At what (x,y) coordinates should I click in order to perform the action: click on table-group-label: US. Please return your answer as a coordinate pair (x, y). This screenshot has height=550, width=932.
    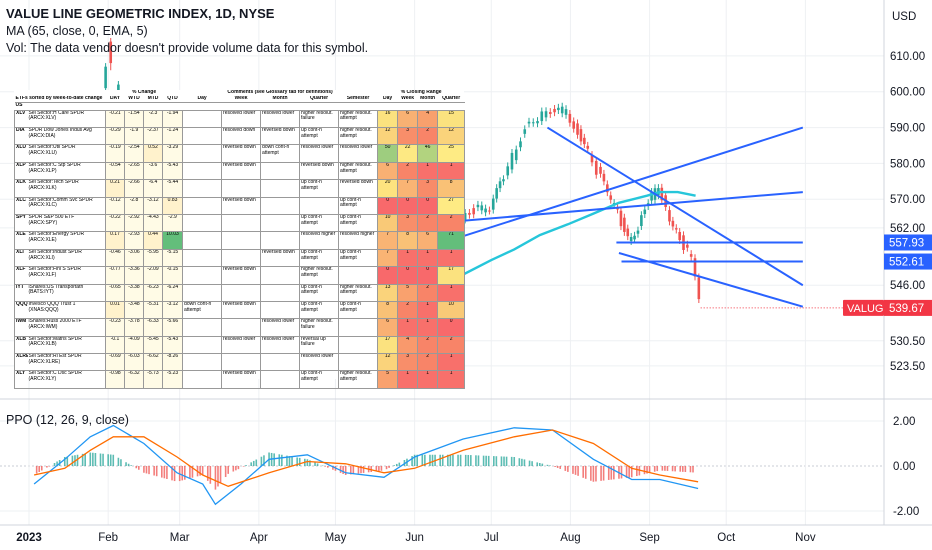
    Looking at the image, I should click on (19, 105).